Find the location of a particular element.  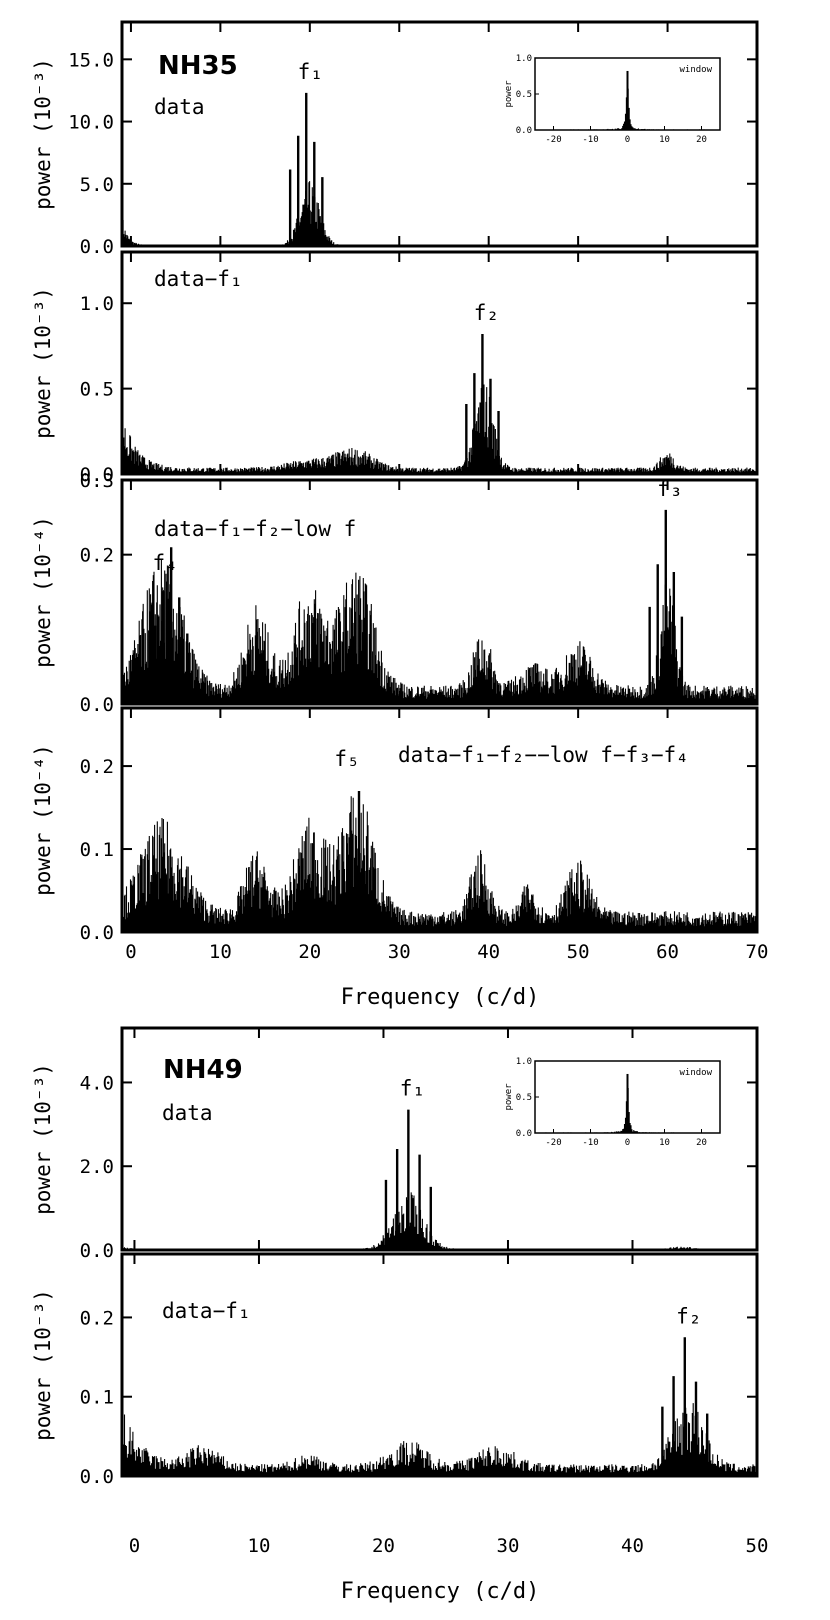

y-tick-label: 4.0 is located at coordinates (97, 1083).